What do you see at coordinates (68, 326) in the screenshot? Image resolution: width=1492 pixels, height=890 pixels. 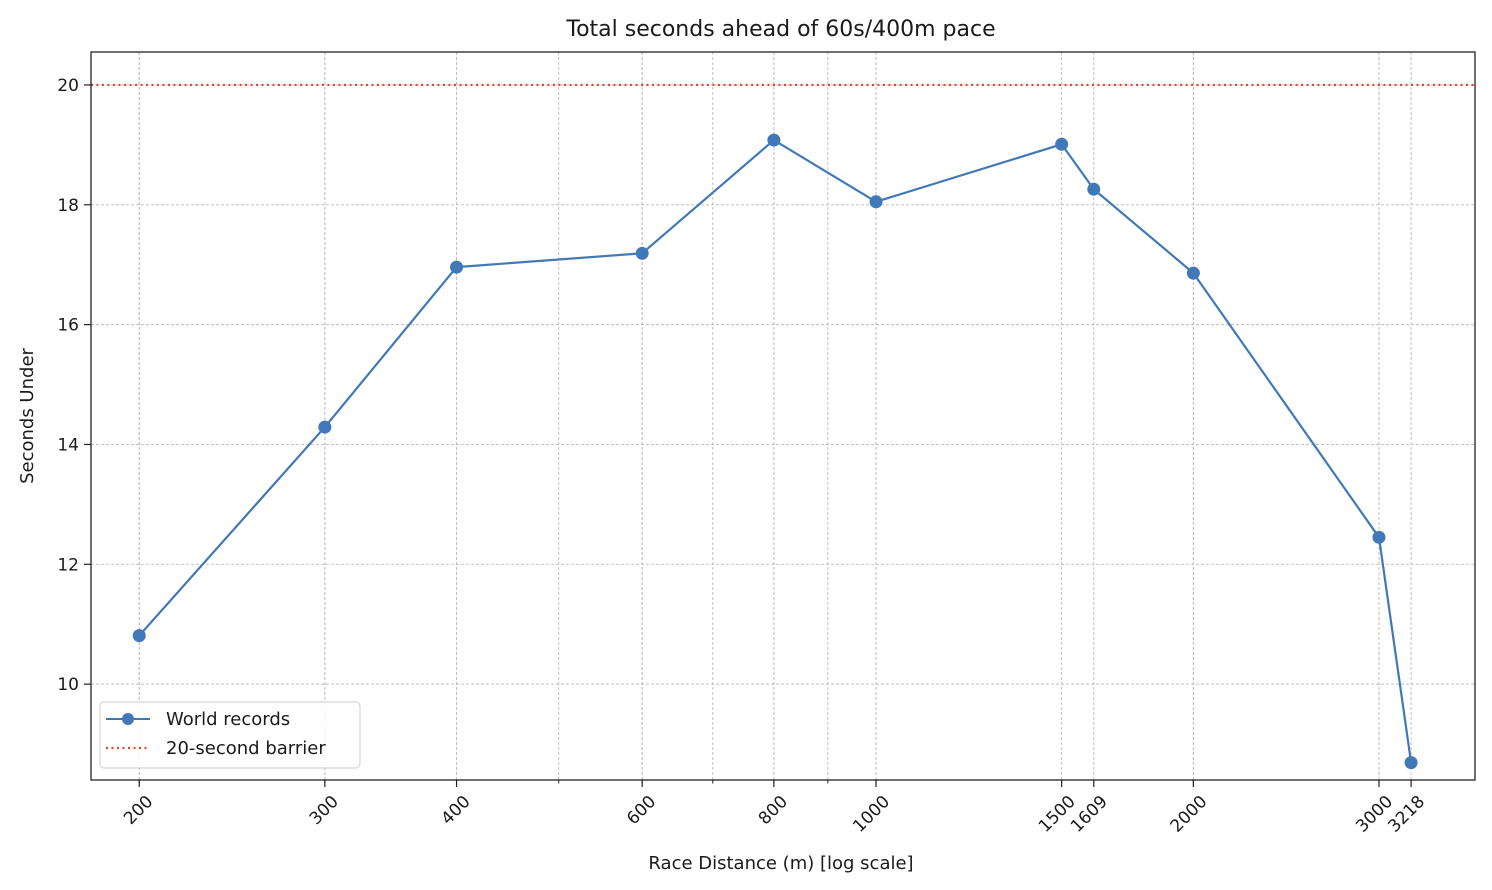 I see `y-tick-label: 16` at bounding box center [68, 326].